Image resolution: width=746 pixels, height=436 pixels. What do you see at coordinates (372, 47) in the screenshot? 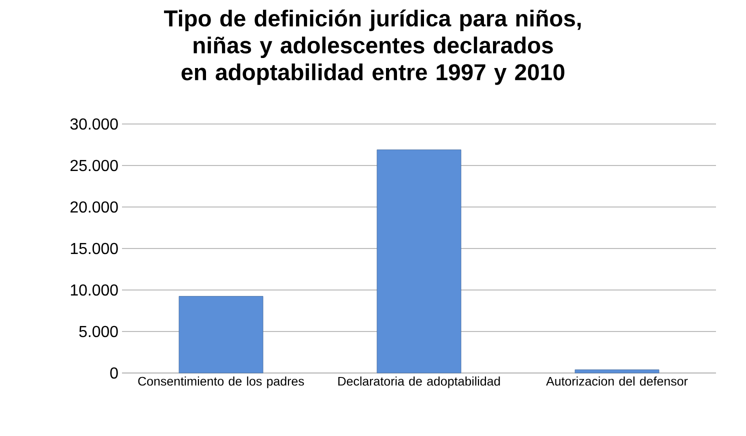
I see `chart-title: Tipo de definición jurídica para niños, niñas y adolescentes declarados en adoptabilidad entre 1997 y 2010` at bounding box center [372, 47].